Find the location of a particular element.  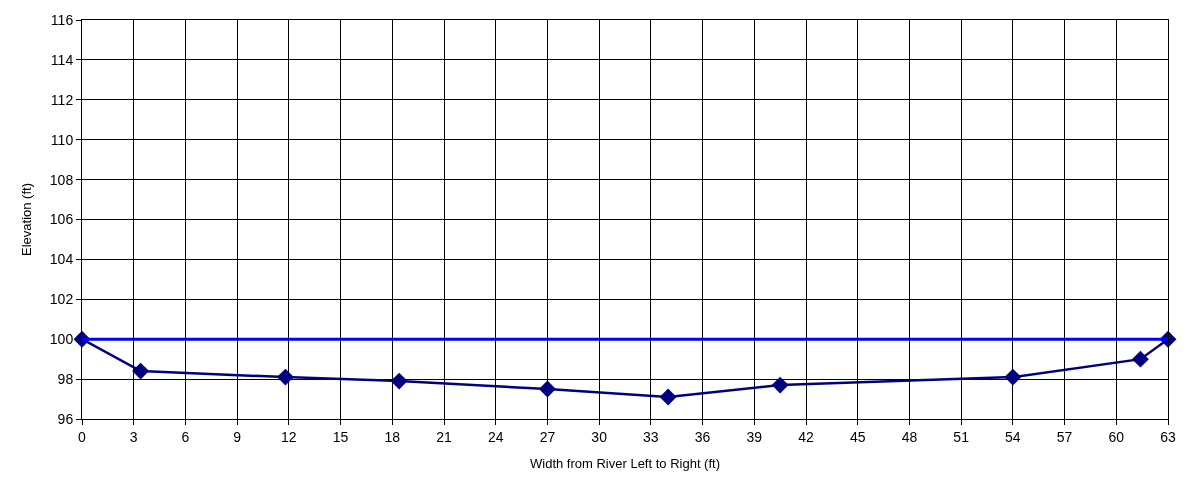

x-tick-label: 18 is located at coordinates (392, 436).